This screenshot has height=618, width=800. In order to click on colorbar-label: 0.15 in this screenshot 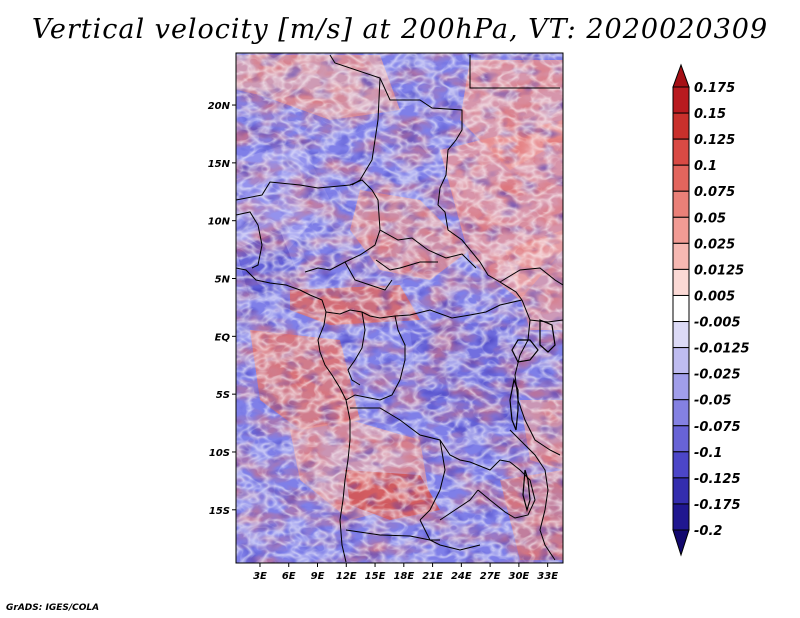, I will do `click(710, 114)`.